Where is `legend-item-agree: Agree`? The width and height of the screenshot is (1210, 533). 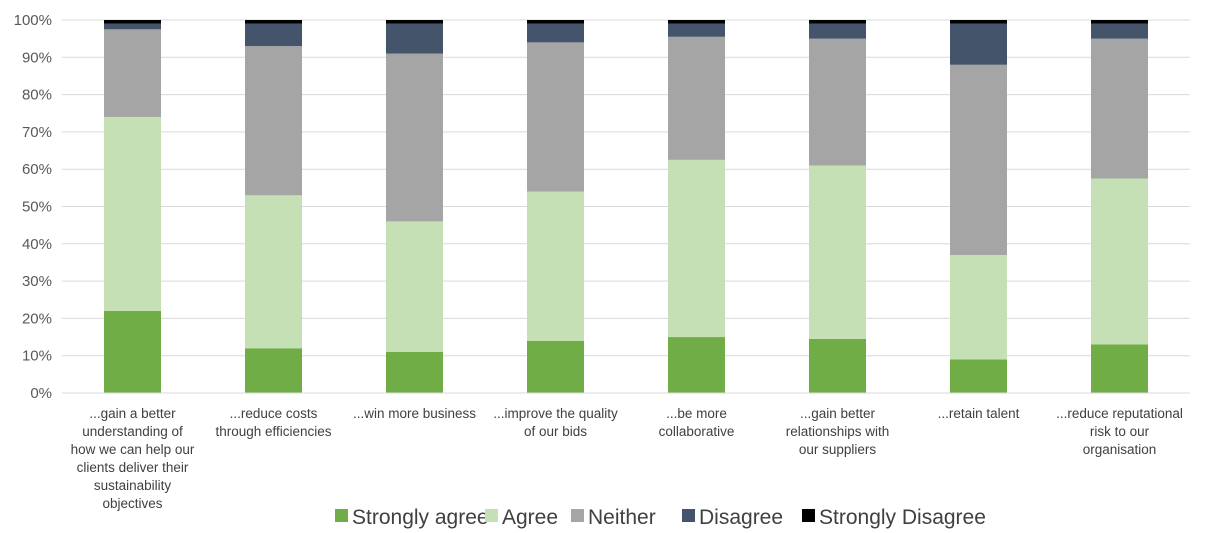 legend-item-agree: Agree is located at coordinates (521, 517).